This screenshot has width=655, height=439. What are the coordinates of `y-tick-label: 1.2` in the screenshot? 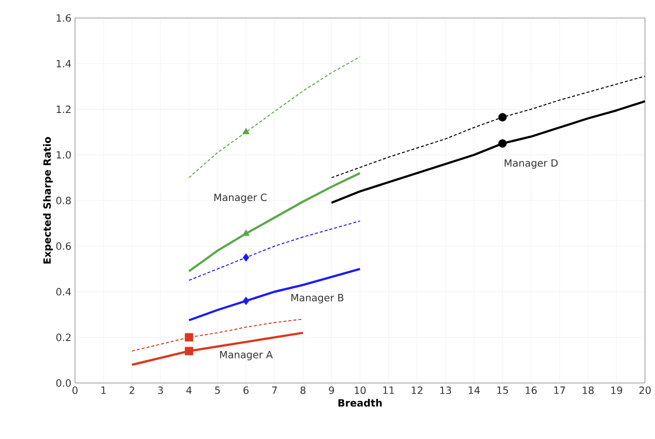 It's located at (63, 109).